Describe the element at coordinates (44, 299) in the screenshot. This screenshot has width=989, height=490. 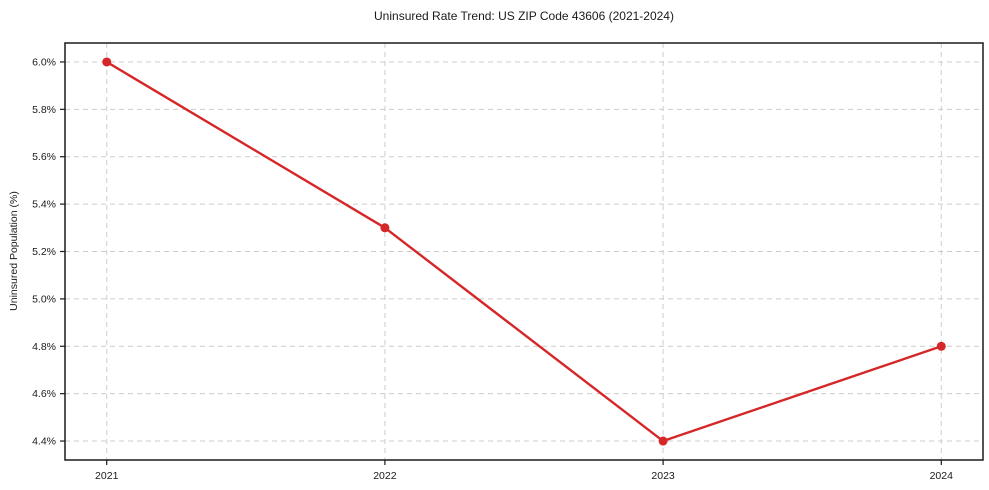
I see `y-tick-label: 5.0%` at that location.